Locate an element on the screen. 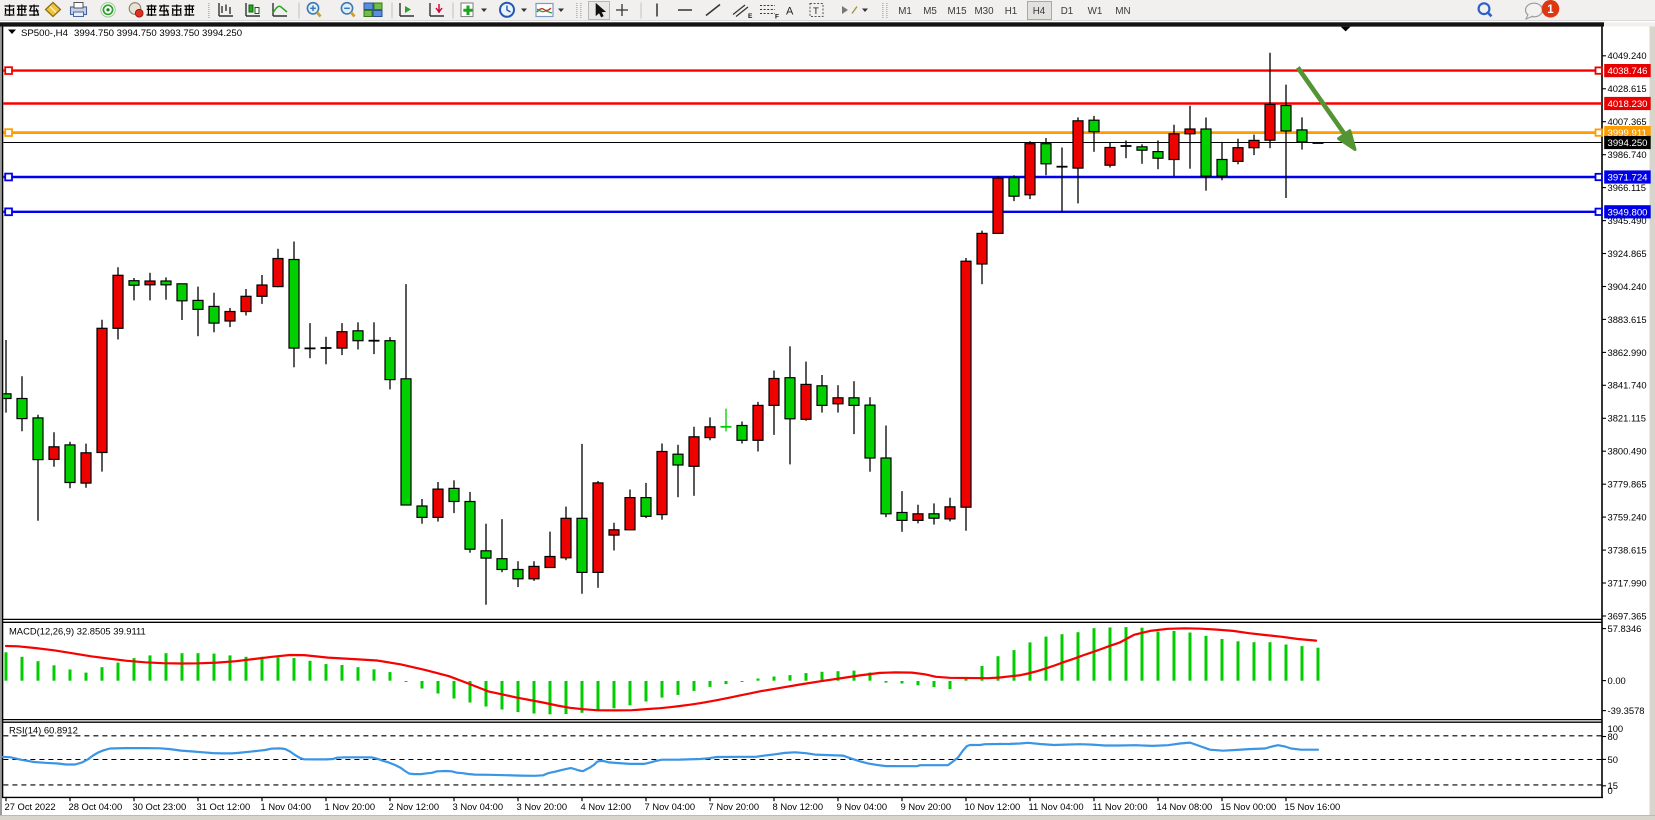  svg-text: 3994.250 is located at coordinates (1628, 143).